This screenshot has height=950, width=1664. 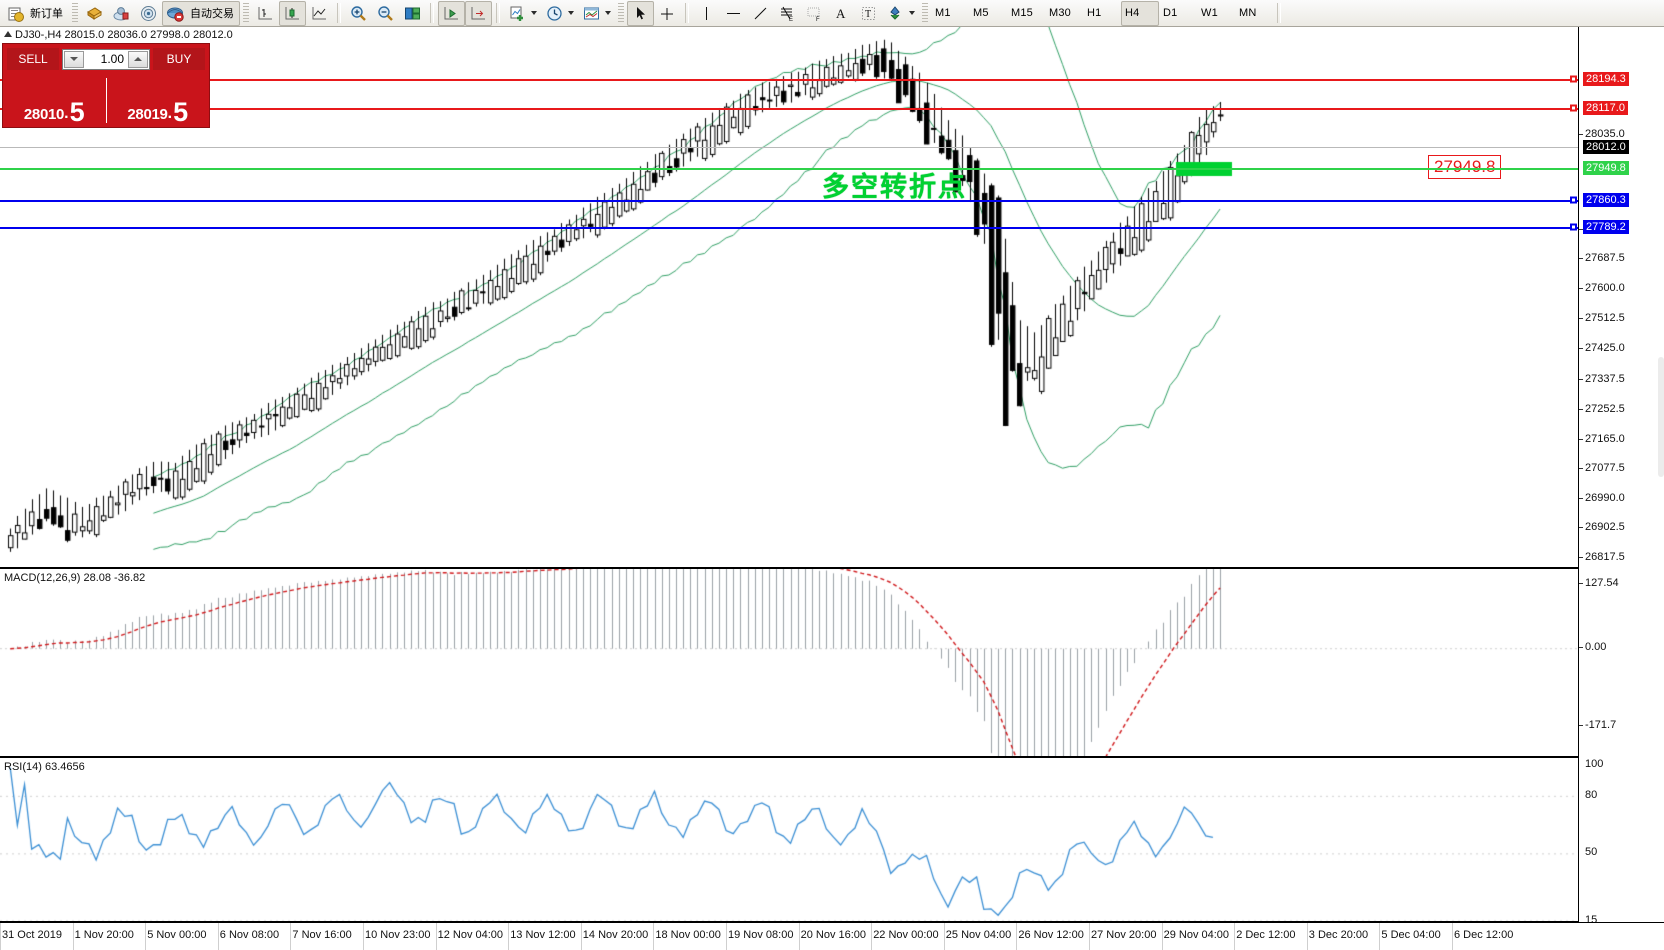 What do you see at coordinates (319, 13) in the screenshot?
I see `line-chart-button` at bounding box center [319, 13].